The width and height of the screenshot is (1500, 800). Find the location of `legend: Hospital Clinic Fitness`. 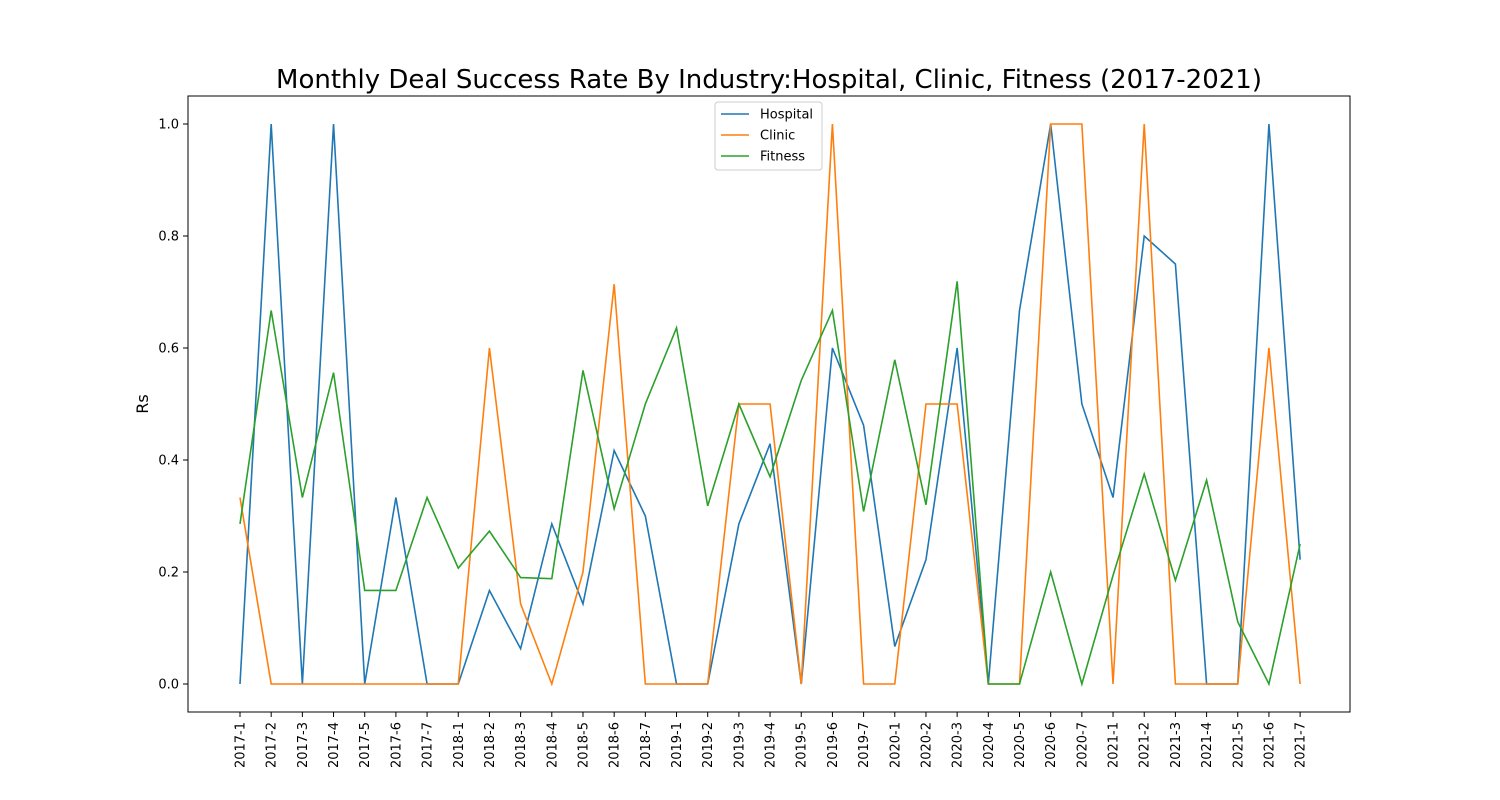

legend: Hospital Clinic Fitness is located at coordinates (768, 136).